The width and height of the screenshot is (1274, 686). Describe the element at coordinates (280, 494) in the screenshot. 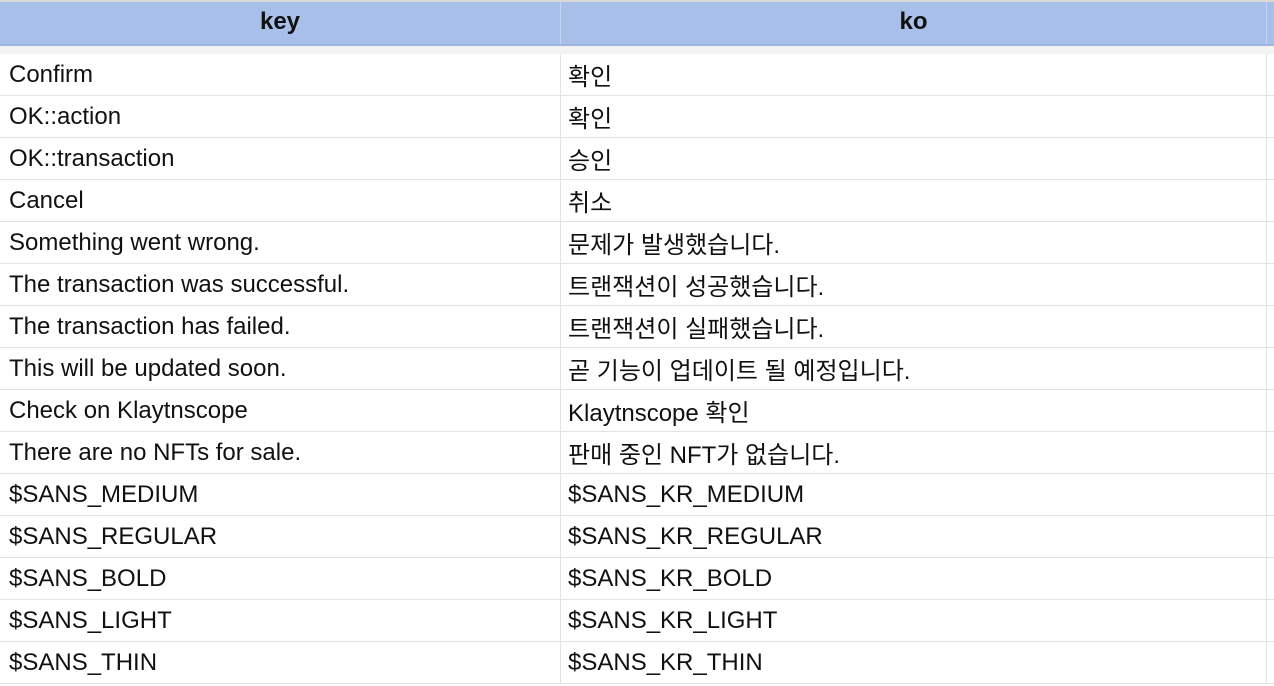

I see `key-cell: $SANS_MEDIUM` at that location.